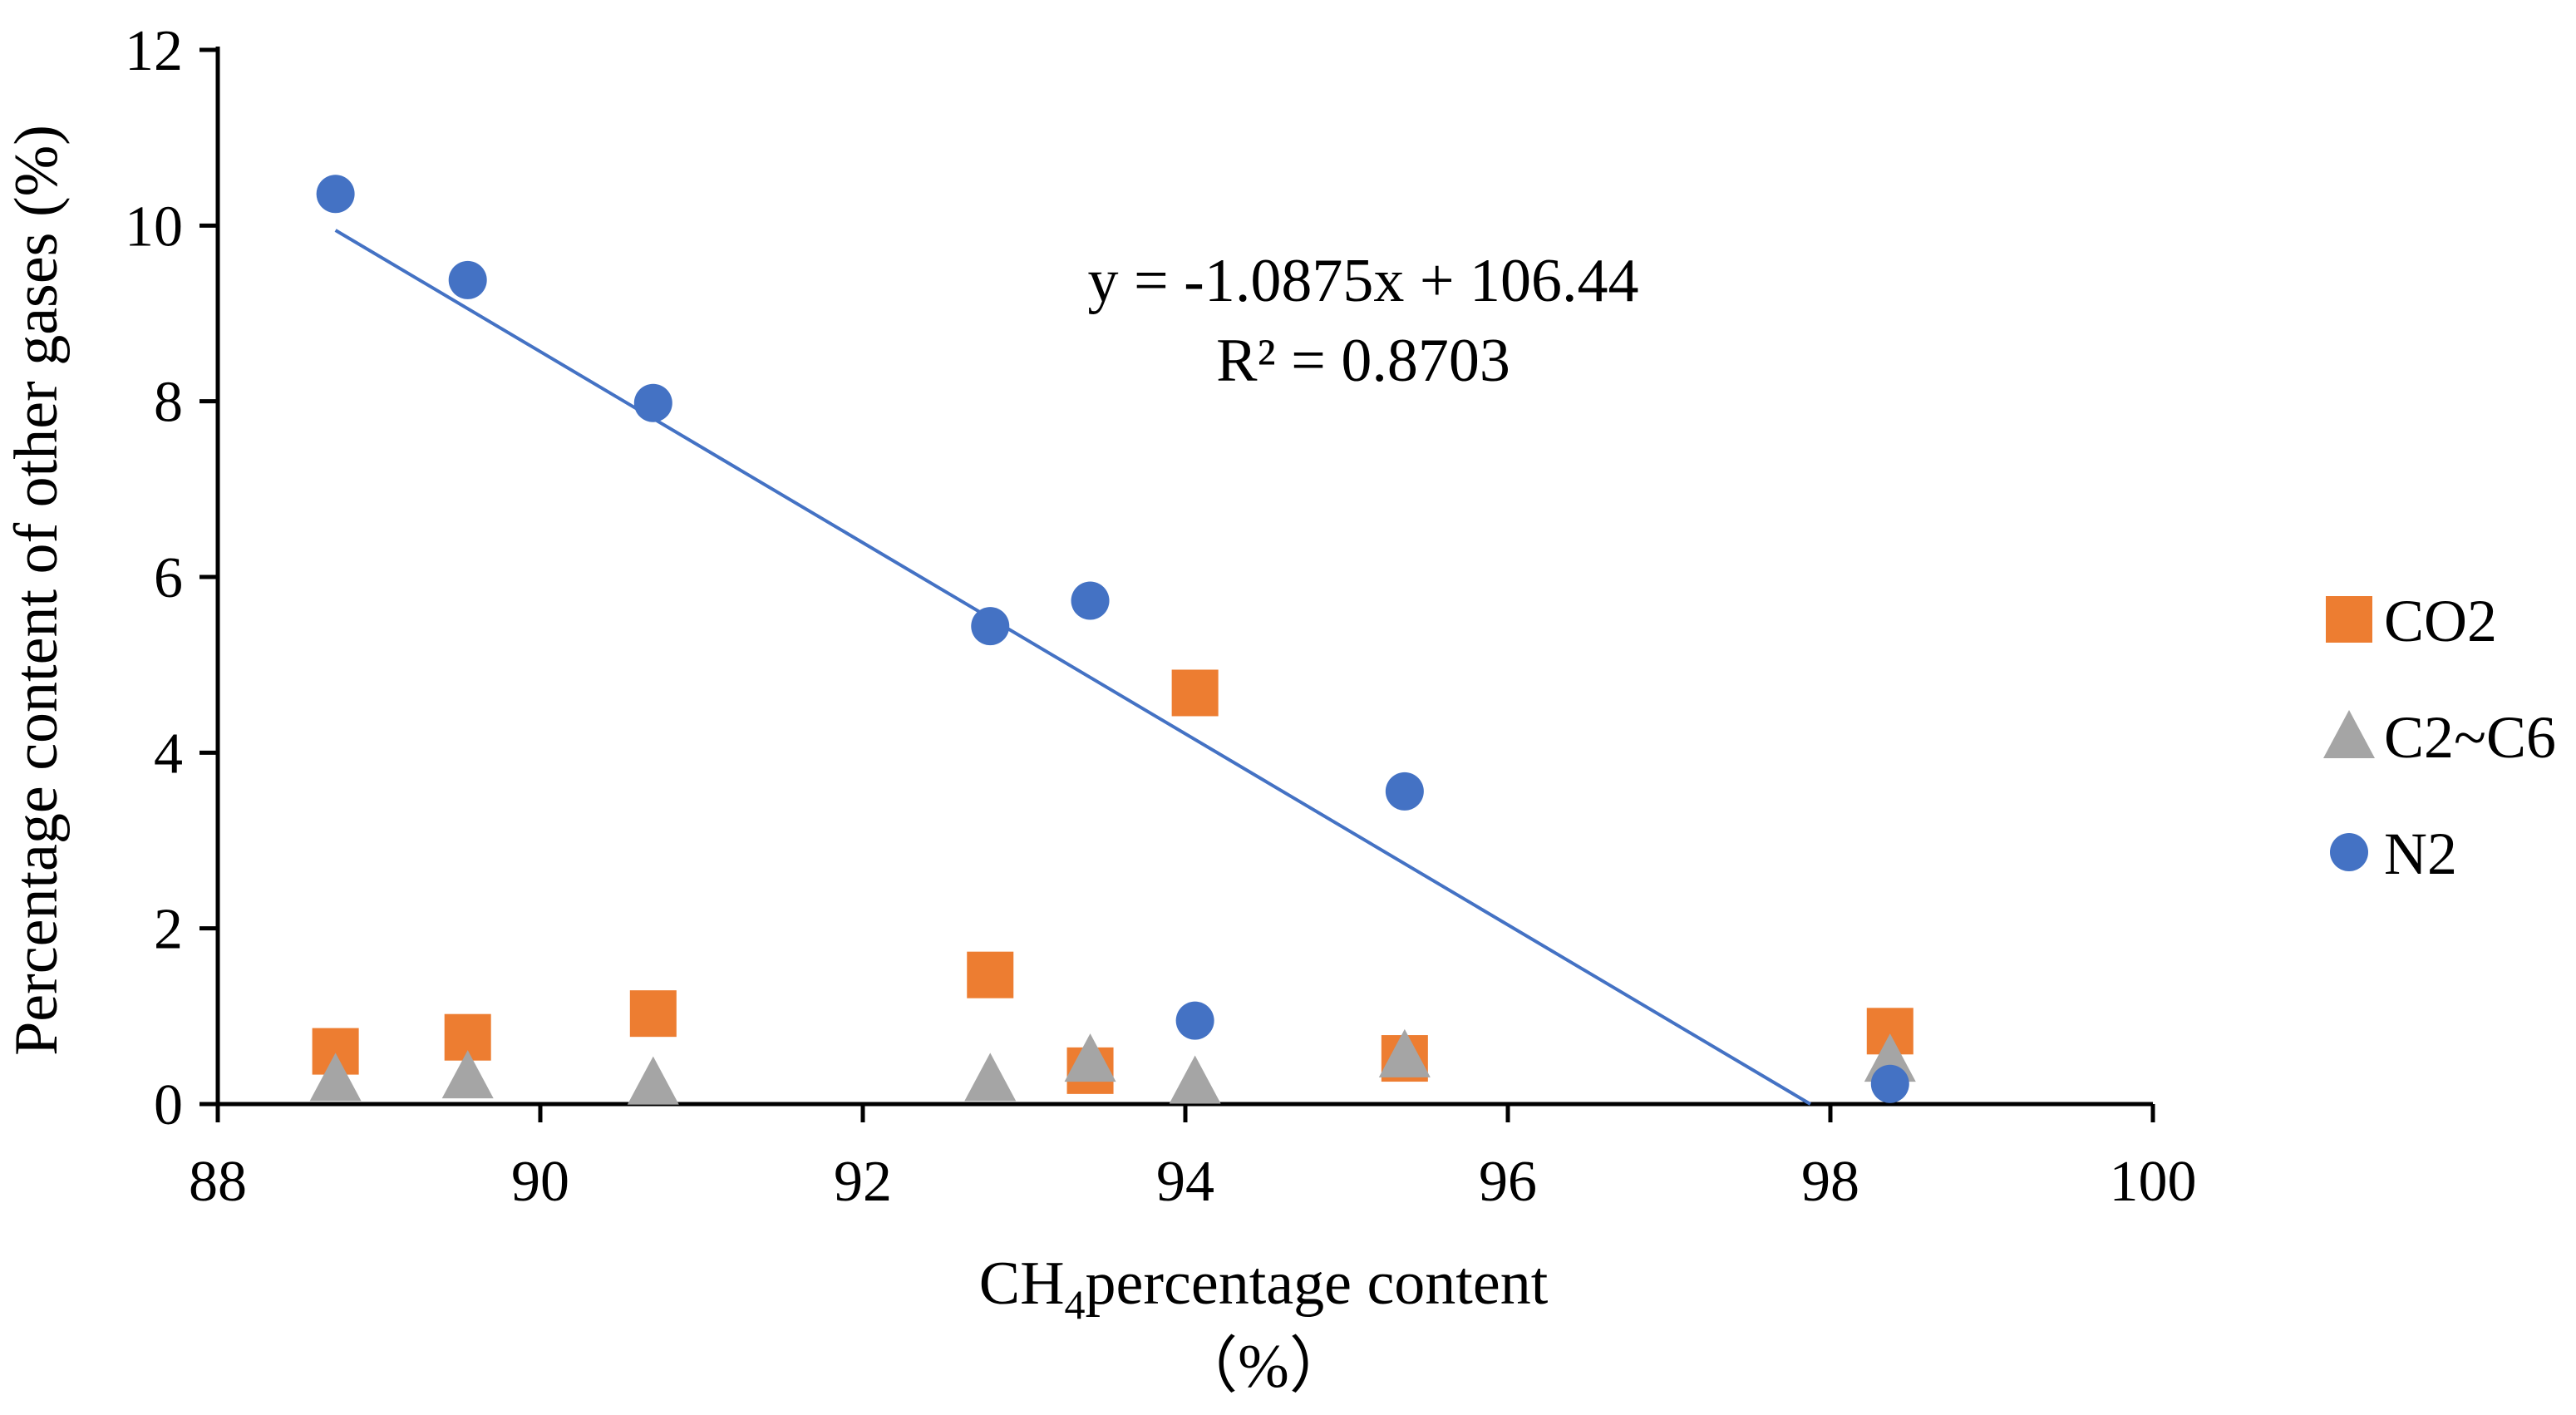 This screenshot has width=2576, height=1415. I want to click on x-axis-title-ch: CH, so click(1022, 1284).